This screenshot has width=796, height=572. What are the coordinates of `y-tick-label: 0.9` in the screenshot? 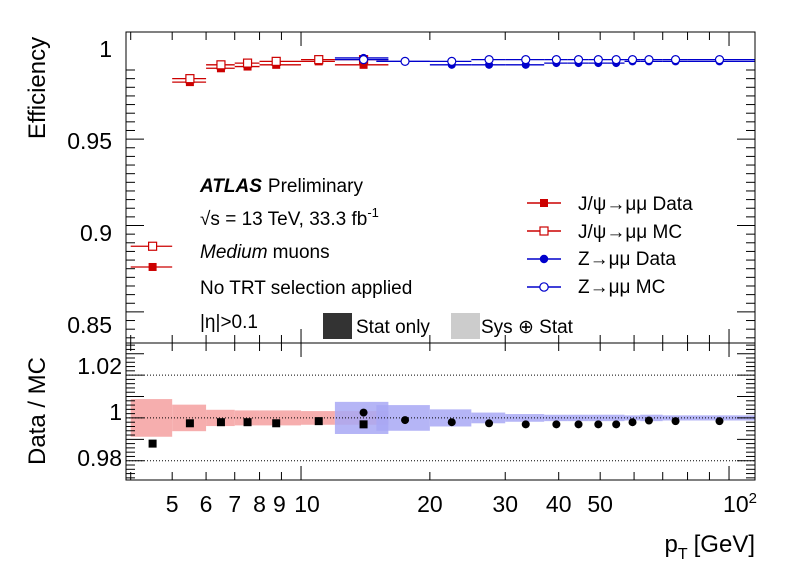 It's located at (96, 233).